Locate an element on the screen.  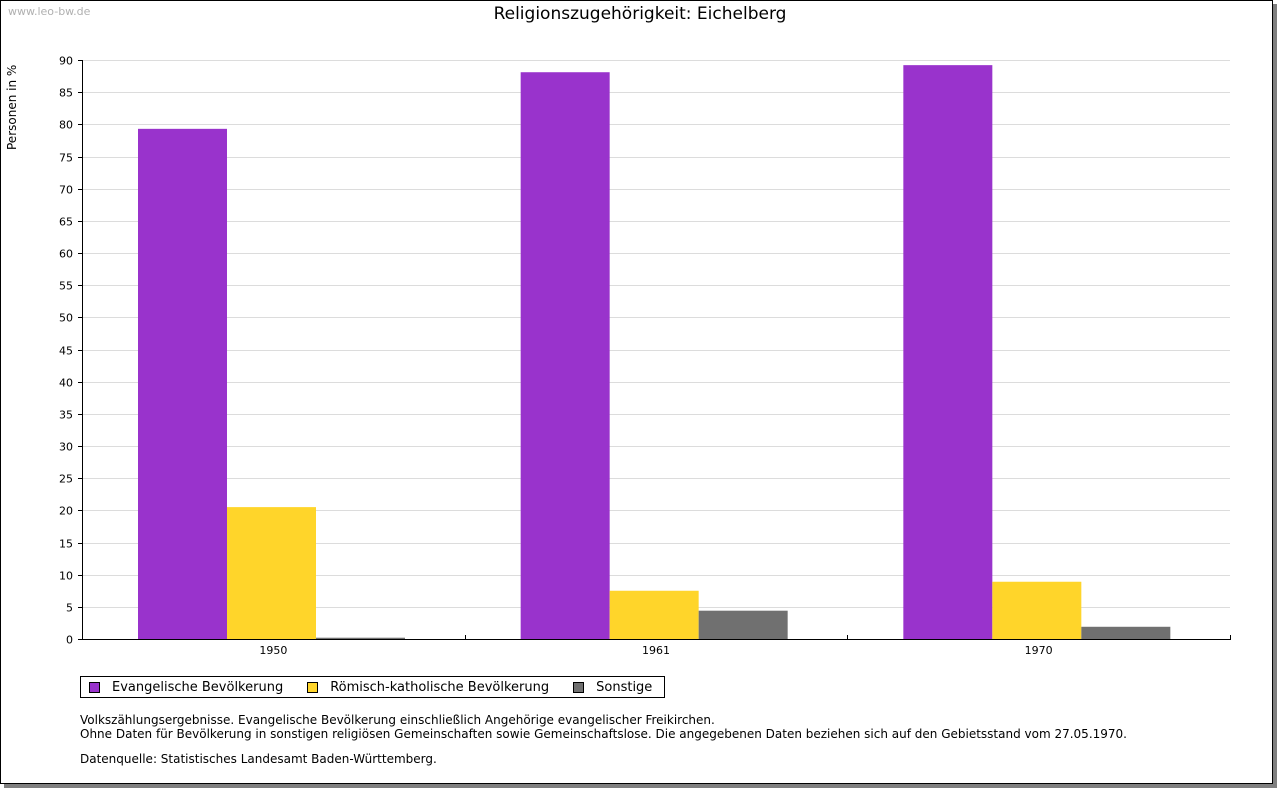
x-tick-label: 1961 is located at coordinates (656, 650).